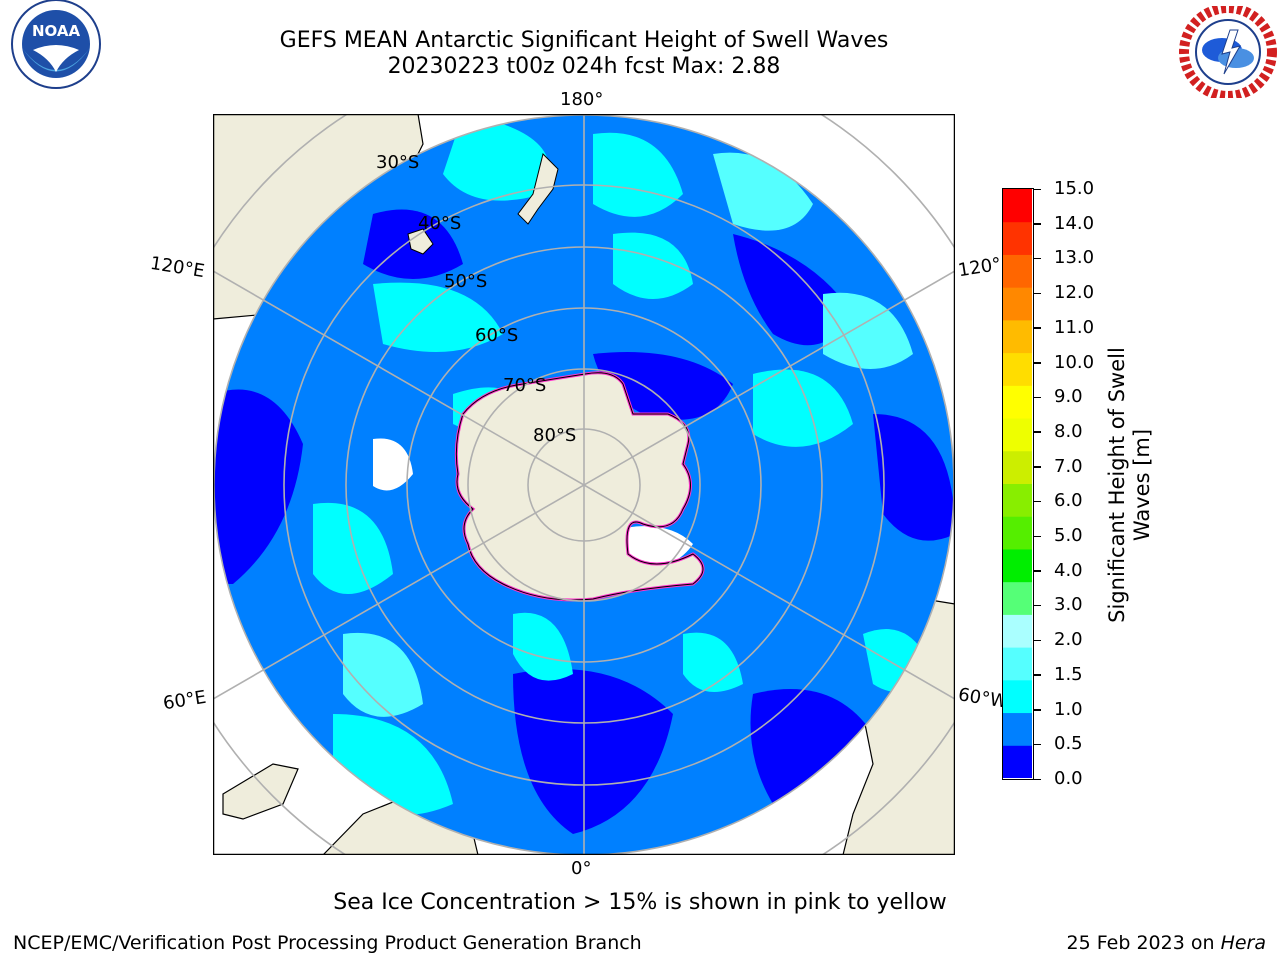 Image resolution: width=1280 pixels, height=960 pixels. I want to click on lat-label-60s: 60°S, so click(497, 335).